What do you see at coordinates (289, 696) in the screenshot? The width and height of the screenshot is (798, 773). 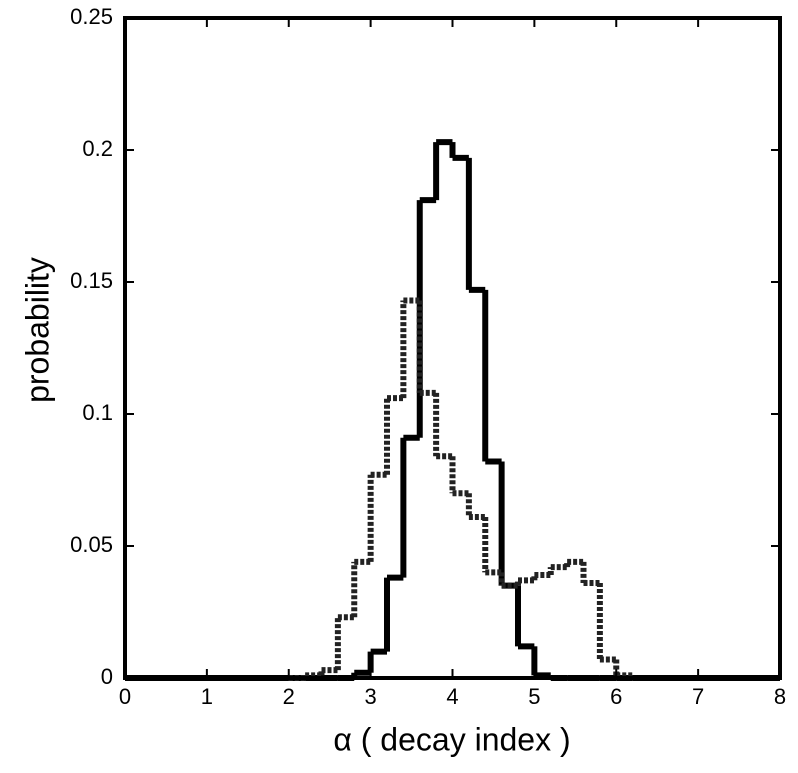 I see `x-tick-label: 2` at bounding box center [289, 696].